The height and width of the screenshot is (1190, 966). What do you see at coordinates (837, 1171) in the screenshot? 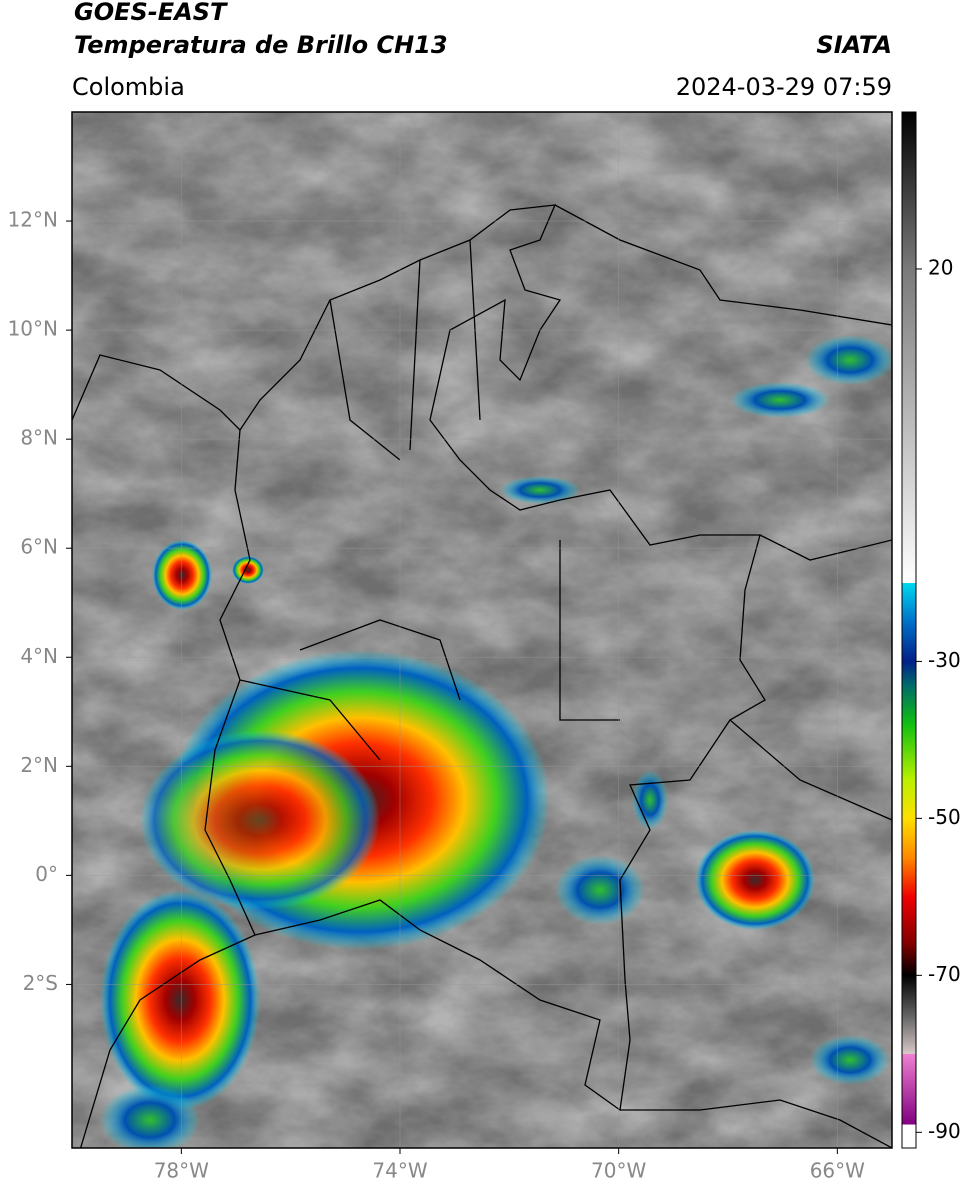
I see `x-tick-label: 66°W` at bounding box center [837, 1171].